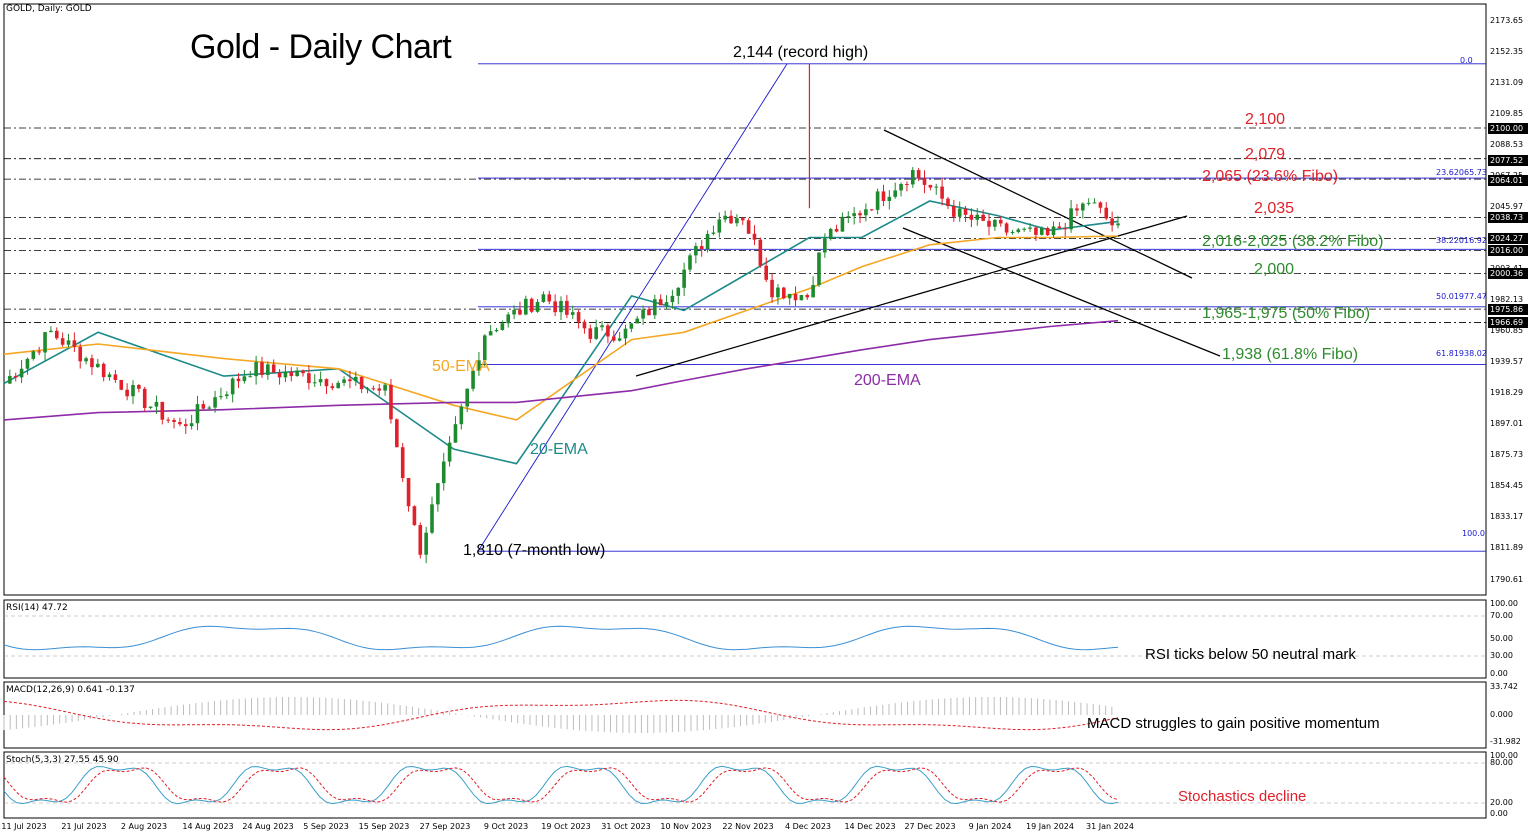 This screenshot has width=1536, height=837. What do you see at coordinates (1507, 579) in the screenshot?
I see `price-tick: 1790.61` at bounding box center [1507, 579].